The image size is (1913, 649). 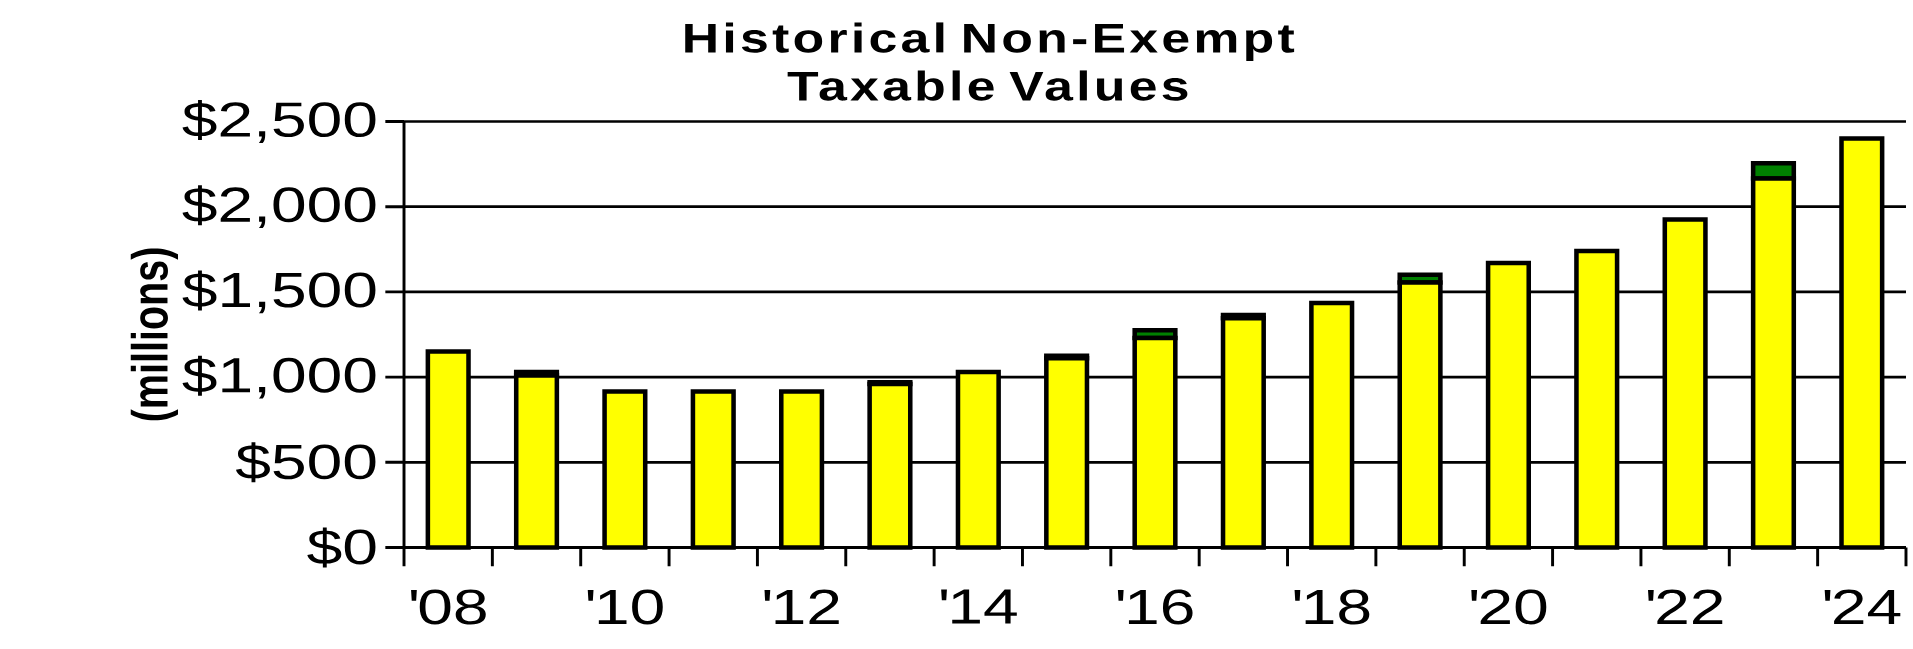 What do you see at coordinates (279, 377) in the screenshot?
I see `y-tick-label: $1,000` at bounding box center [279, 377].